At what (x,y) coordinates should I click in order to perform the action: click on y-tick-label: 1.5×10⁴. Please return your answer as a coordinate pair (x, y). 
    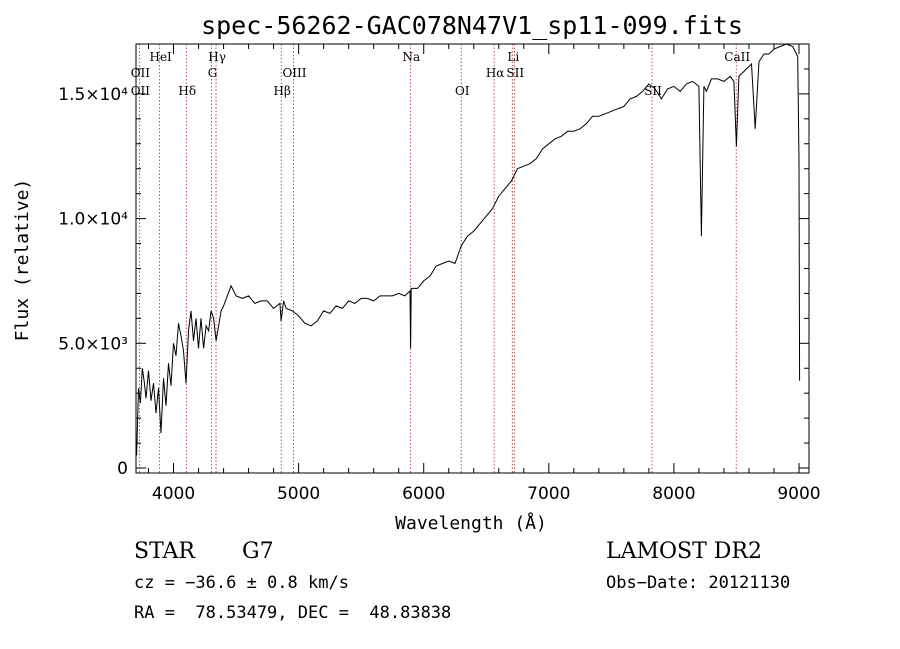
    Looking at the image, I should click on (93, 95).